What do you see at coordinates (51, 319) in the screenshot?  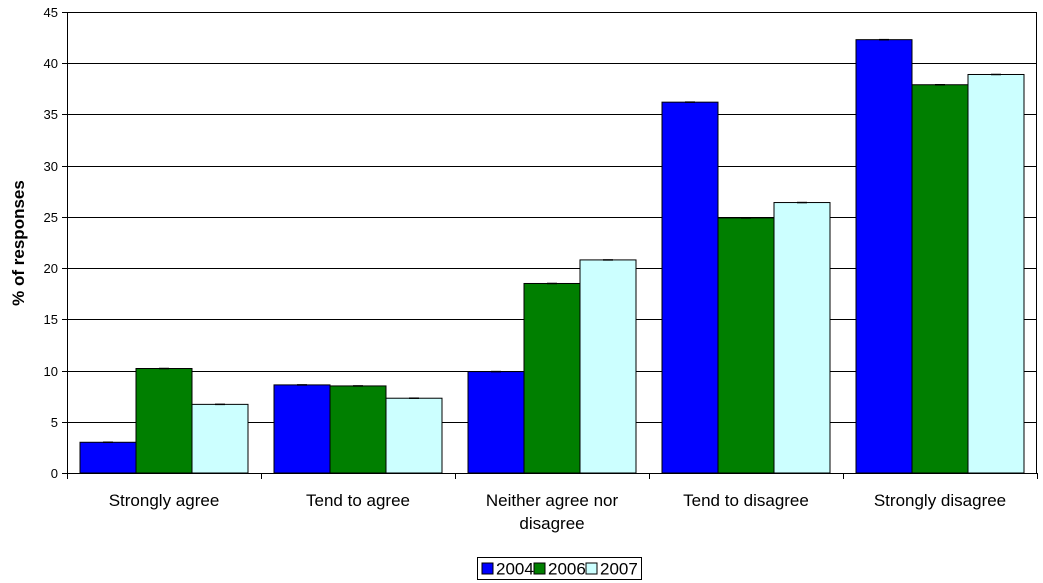 I see `y-tick-label: 15` at bounding box center [51, 319].